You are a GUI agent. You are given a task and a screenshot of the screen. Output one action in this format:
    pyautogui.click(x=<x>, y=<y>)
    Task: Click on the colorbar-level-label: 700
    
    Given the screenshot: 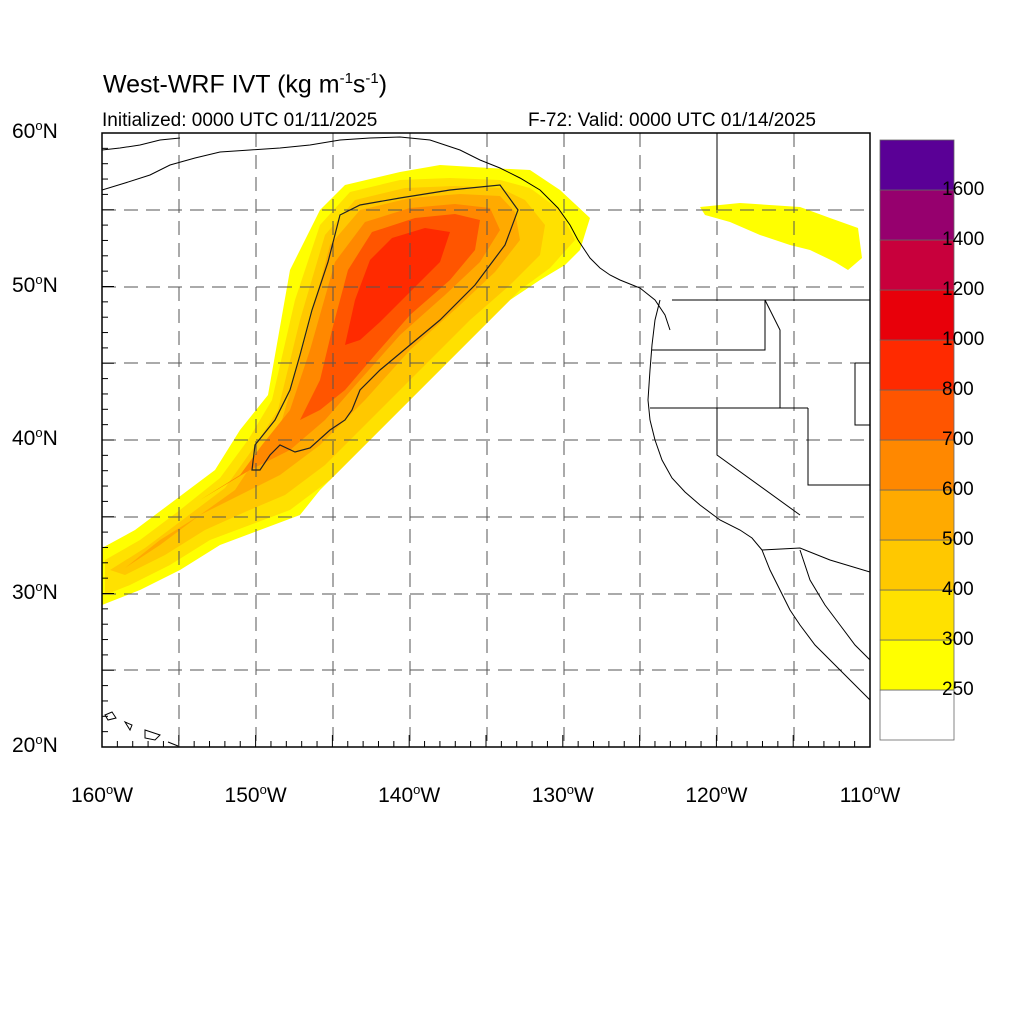 What is the action you would take?
    pyautogui.click(x=958, y=439)
    